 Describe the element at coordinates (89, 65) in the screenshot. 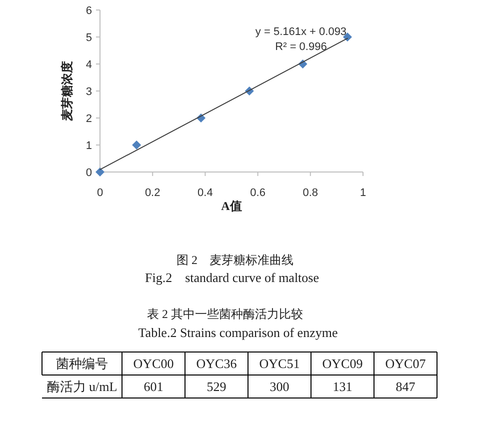

I see `y-tick-label: 4` at that location.